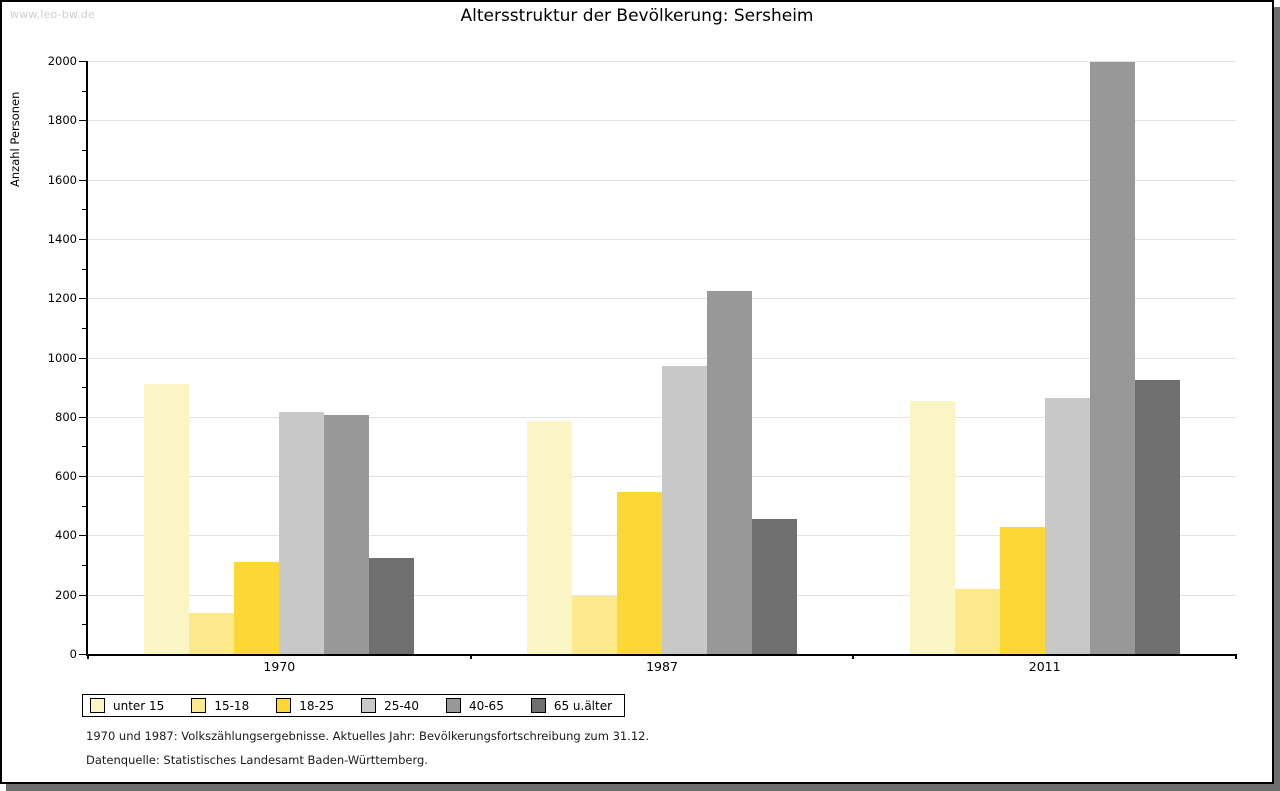 The height and width of the screenshot is (791, 1280). Describe the element at coordinates (637, 16) in the screenshot. I see `chart-title: Altersstruktur der Bevölkerung: Sersheim` at that location.